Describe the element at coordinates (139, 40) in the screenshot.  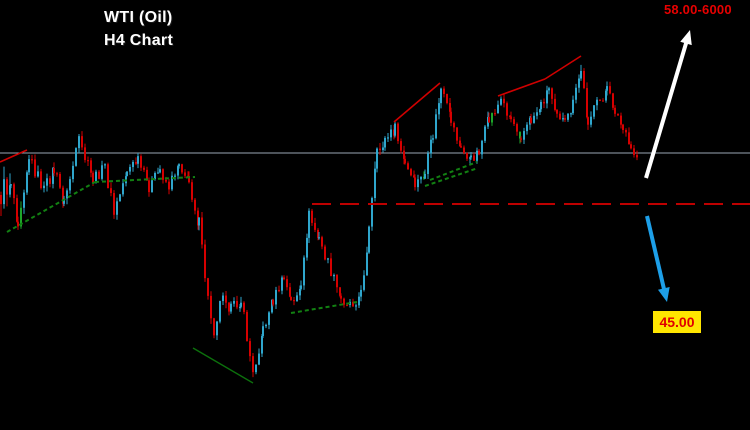
I see `chart-title-timeframe: H4 Chart` at that location.